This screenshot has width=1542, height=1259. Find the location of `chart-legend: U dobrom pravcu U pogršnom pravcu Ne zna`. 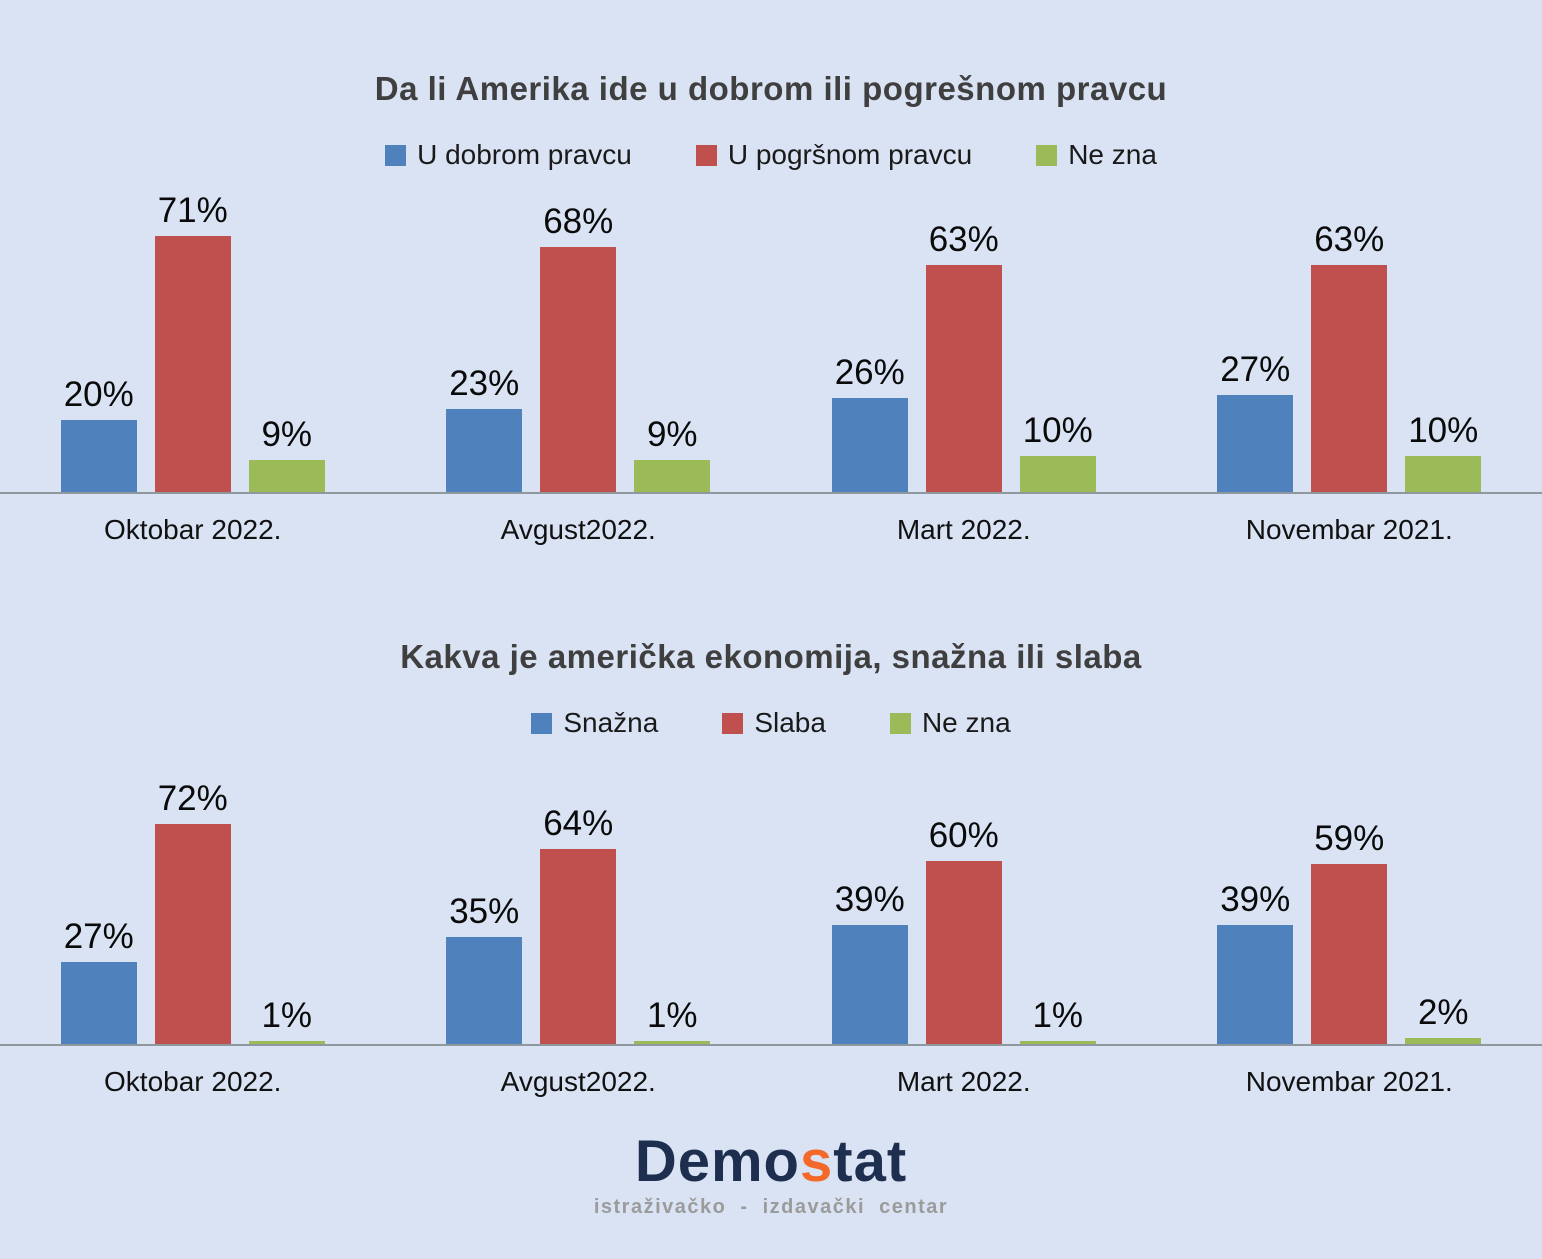

chart-legend: U dobrom pravcu U pogršnom pravcu Ne zna is located at coordinates (771, 155).